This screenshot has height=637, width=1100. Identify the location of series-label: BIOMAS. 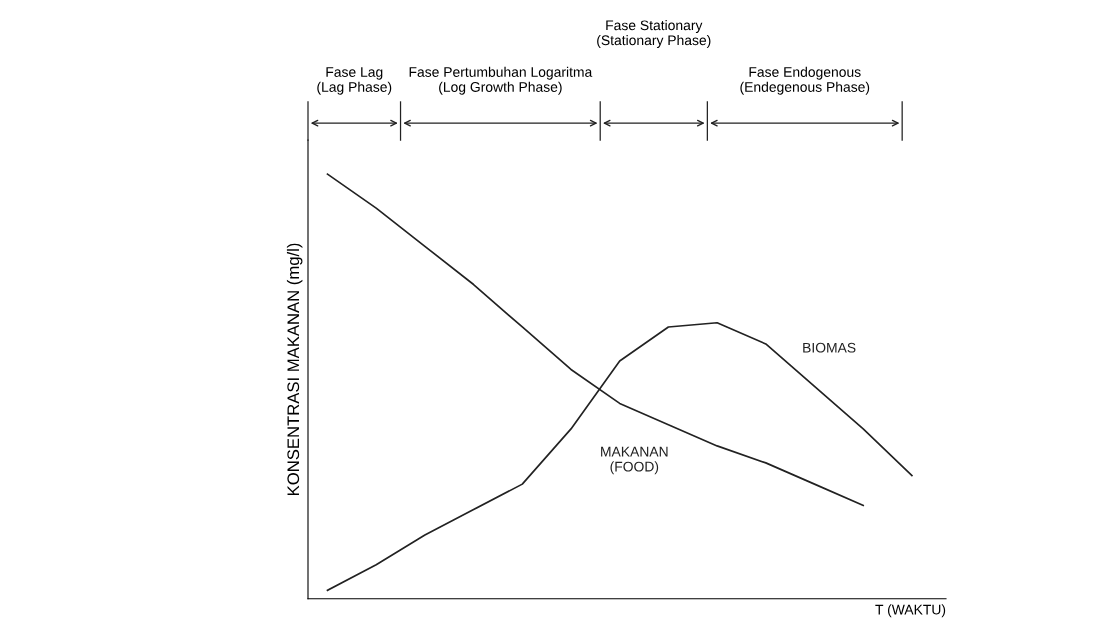
(829, 347).